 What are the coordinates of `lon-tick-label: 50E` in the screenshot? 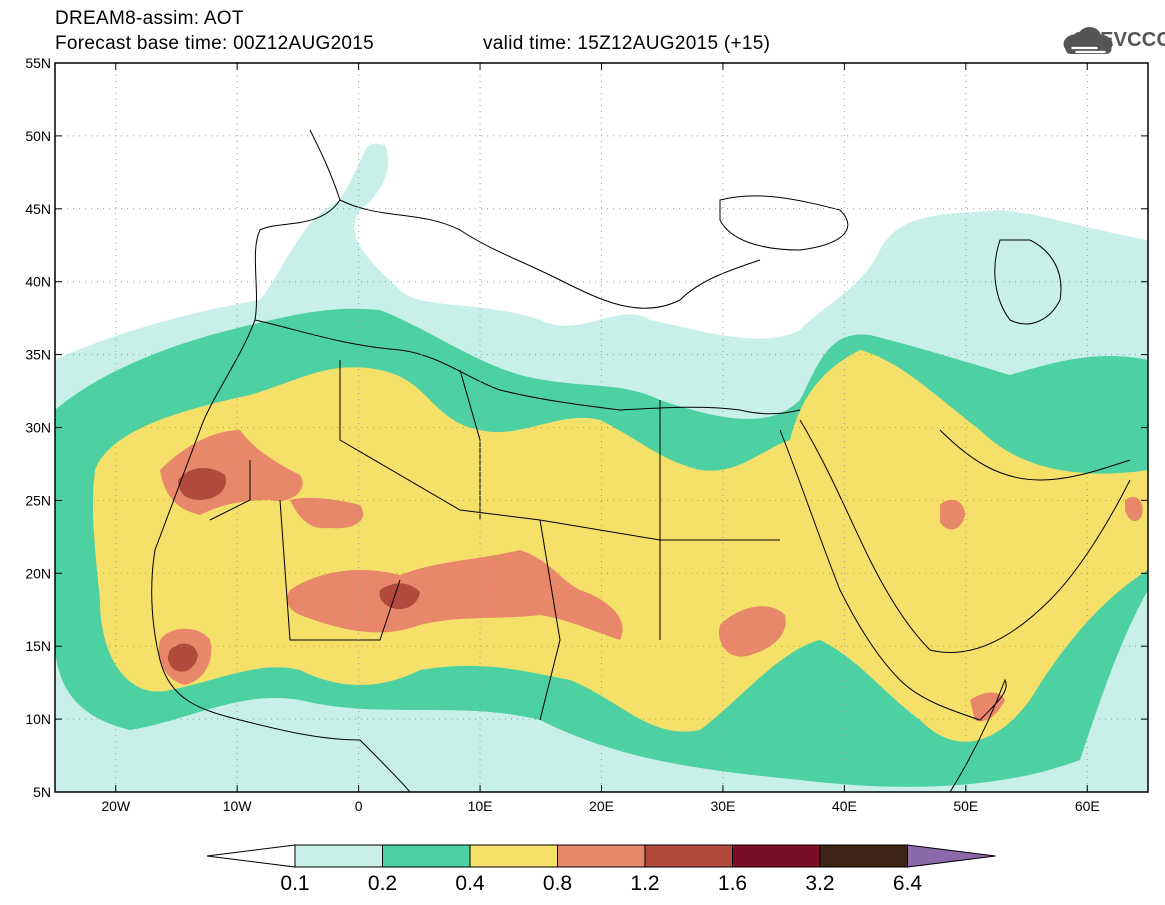 It's located at (965, 806).